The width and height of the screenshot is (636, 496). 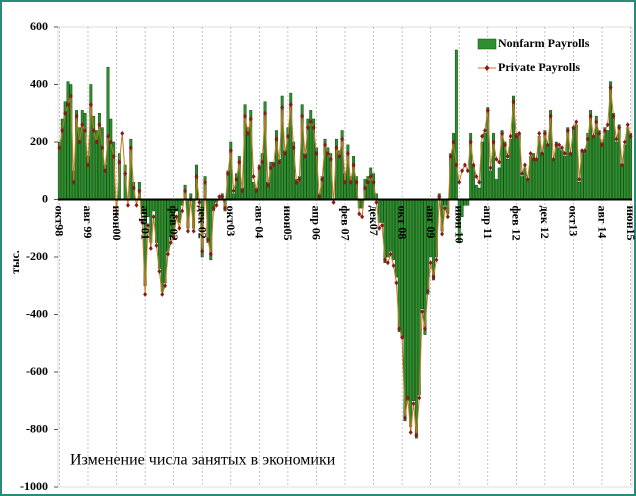 I want to click on y-tick-label: 600, so click(x=39, y=26).